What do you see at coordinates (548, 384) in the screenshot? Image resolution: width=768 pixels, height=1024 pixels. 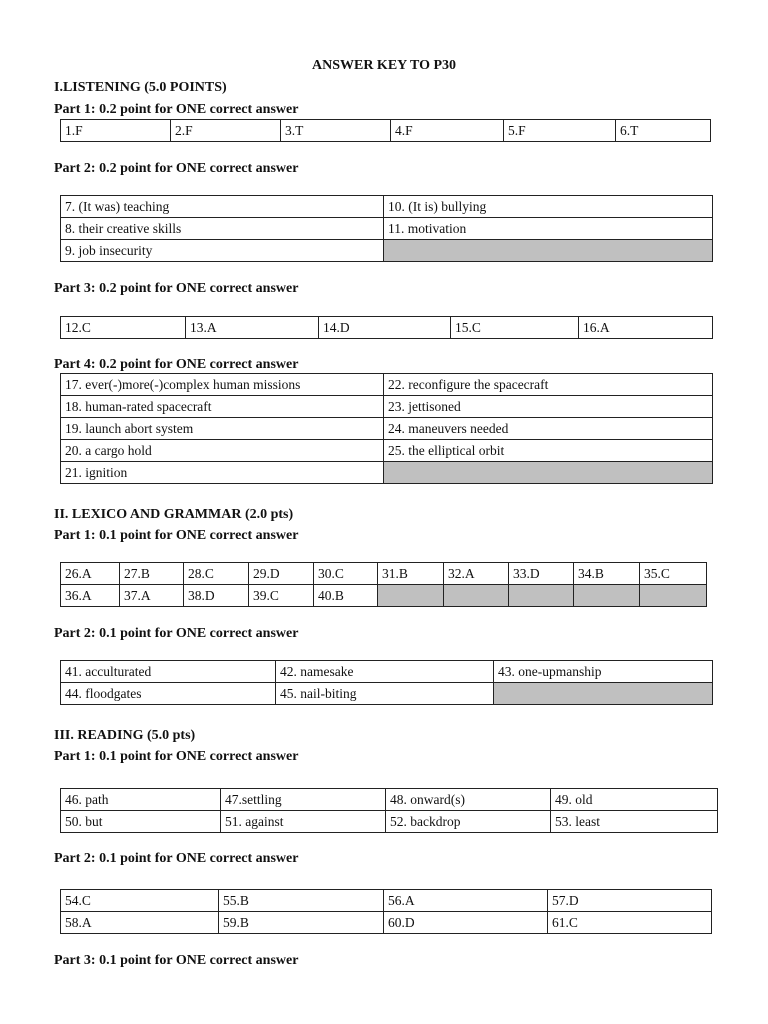 I see `answer-cell: 22. reconfigure the spacecraft` at bounding box center [548, 384].